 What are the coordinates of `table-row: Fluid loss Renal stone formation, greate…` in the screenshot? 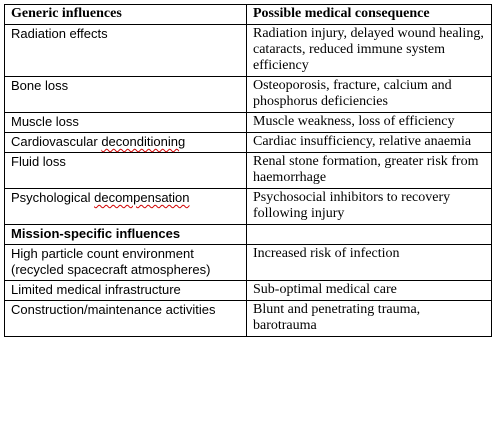 It's located at (248, 170).